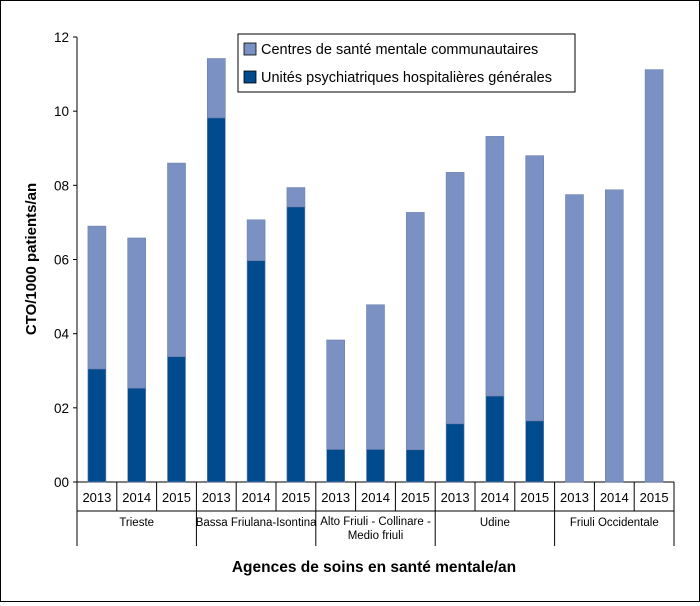 The image size is (700, 606). What do you see at coordinates (61, 111) in the screenshot?
I see `y-tick-label: 10` at bounding box center [61, 111].